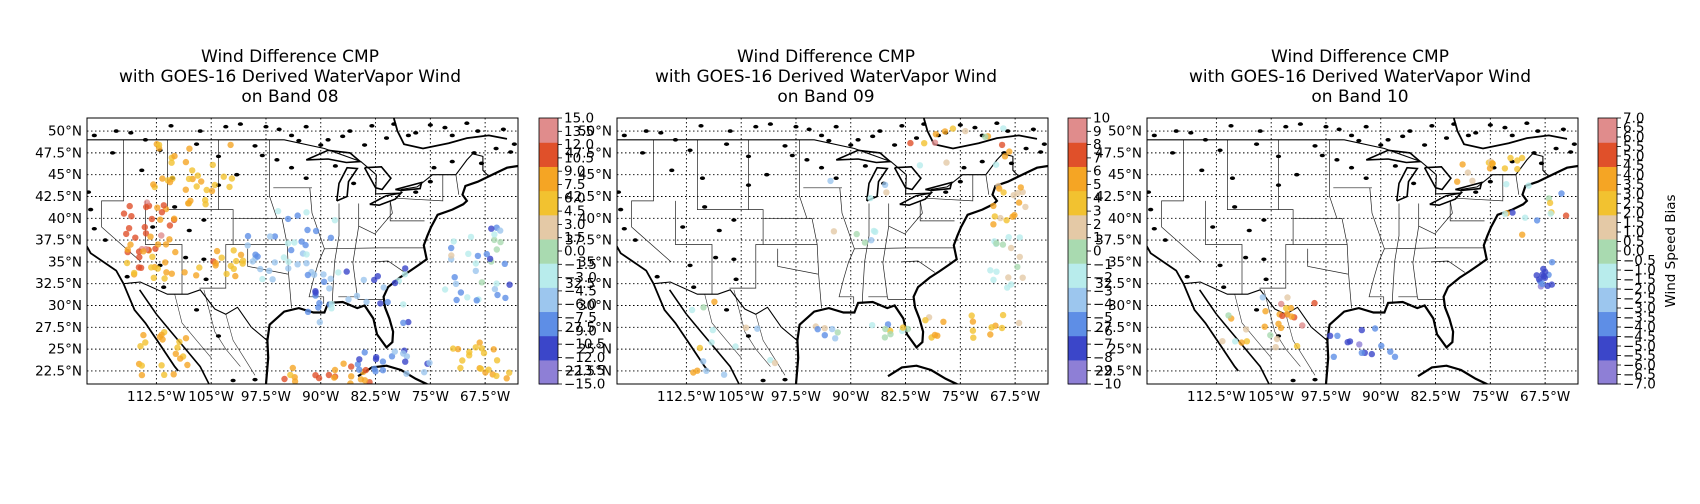  I want to click on panel-2-state-line, so click(746, 249).